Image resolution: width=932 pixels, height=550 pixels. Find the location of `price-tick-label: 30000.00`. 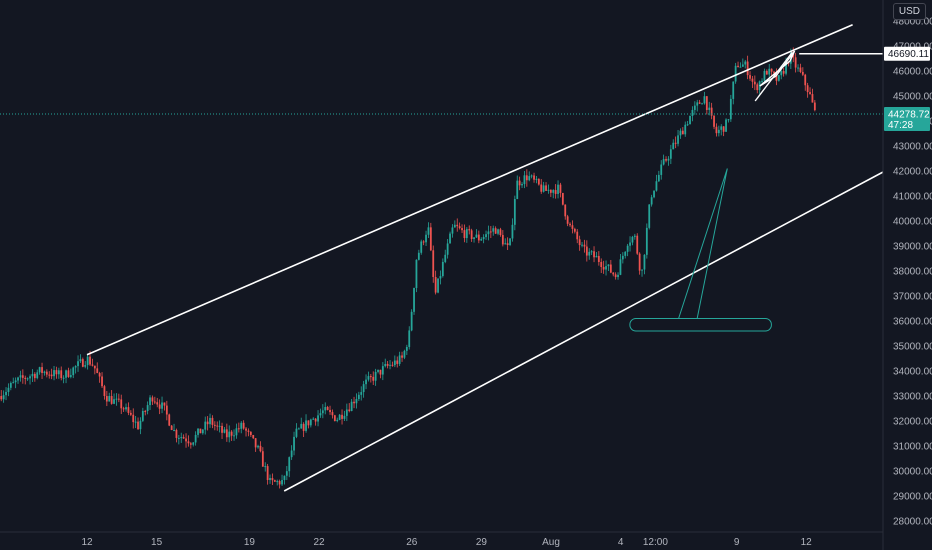

price-tick-label: 30000.00 is located at coordinates (912, 472).